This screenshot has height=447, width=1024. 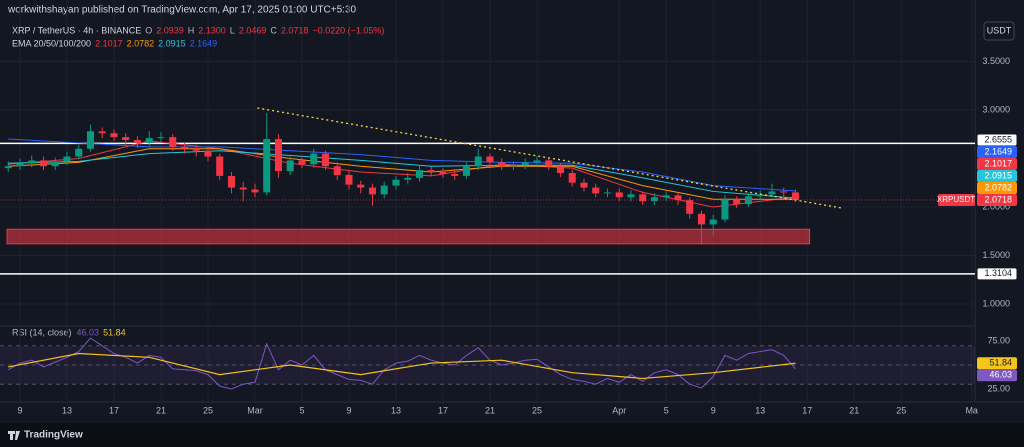 What do you see at coordinates (998, 199) in the screenshot?
I see `price-badge-label: 2.0718` at bounding box center [998, 199].